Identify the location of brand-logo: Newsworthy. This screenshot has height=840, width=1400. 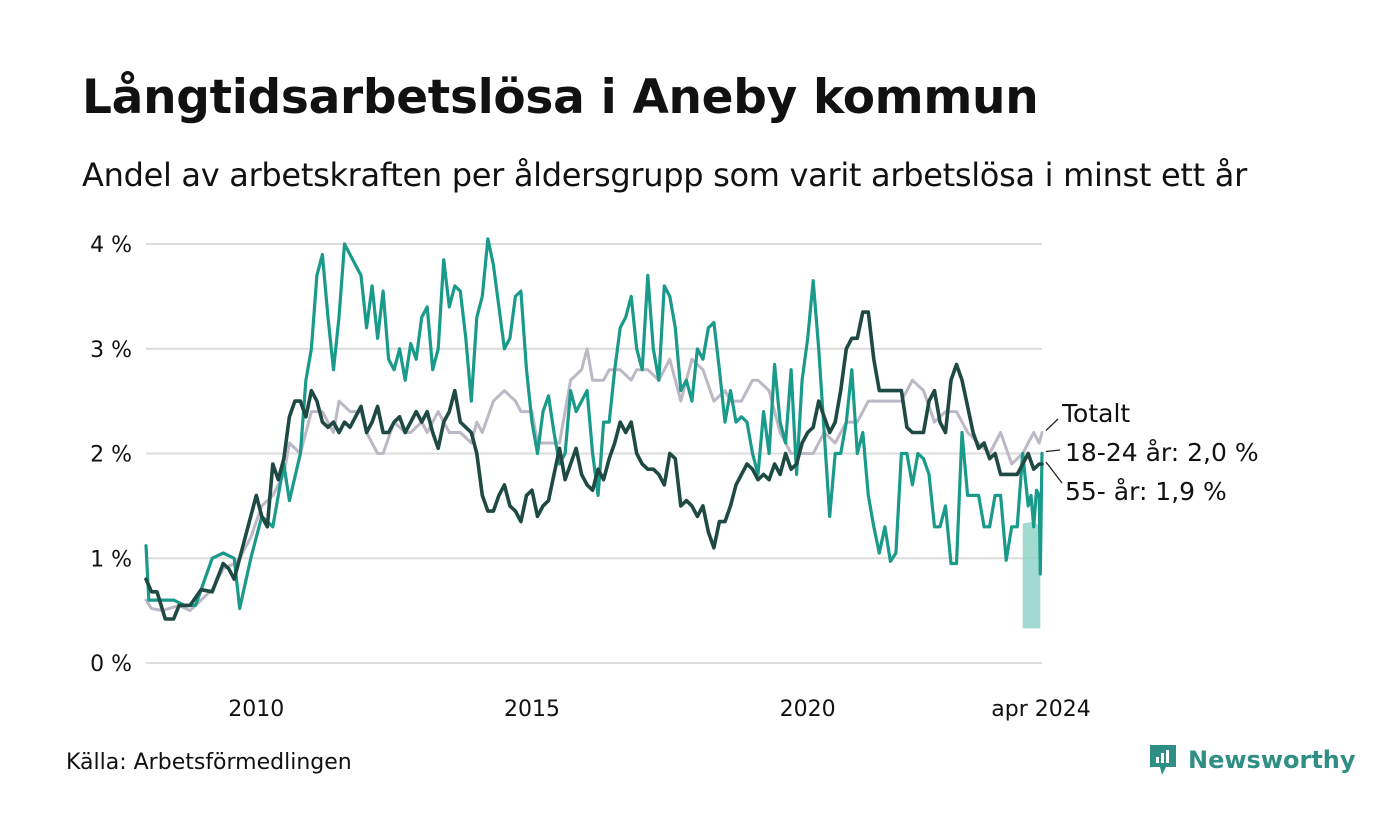
(1252, 760).